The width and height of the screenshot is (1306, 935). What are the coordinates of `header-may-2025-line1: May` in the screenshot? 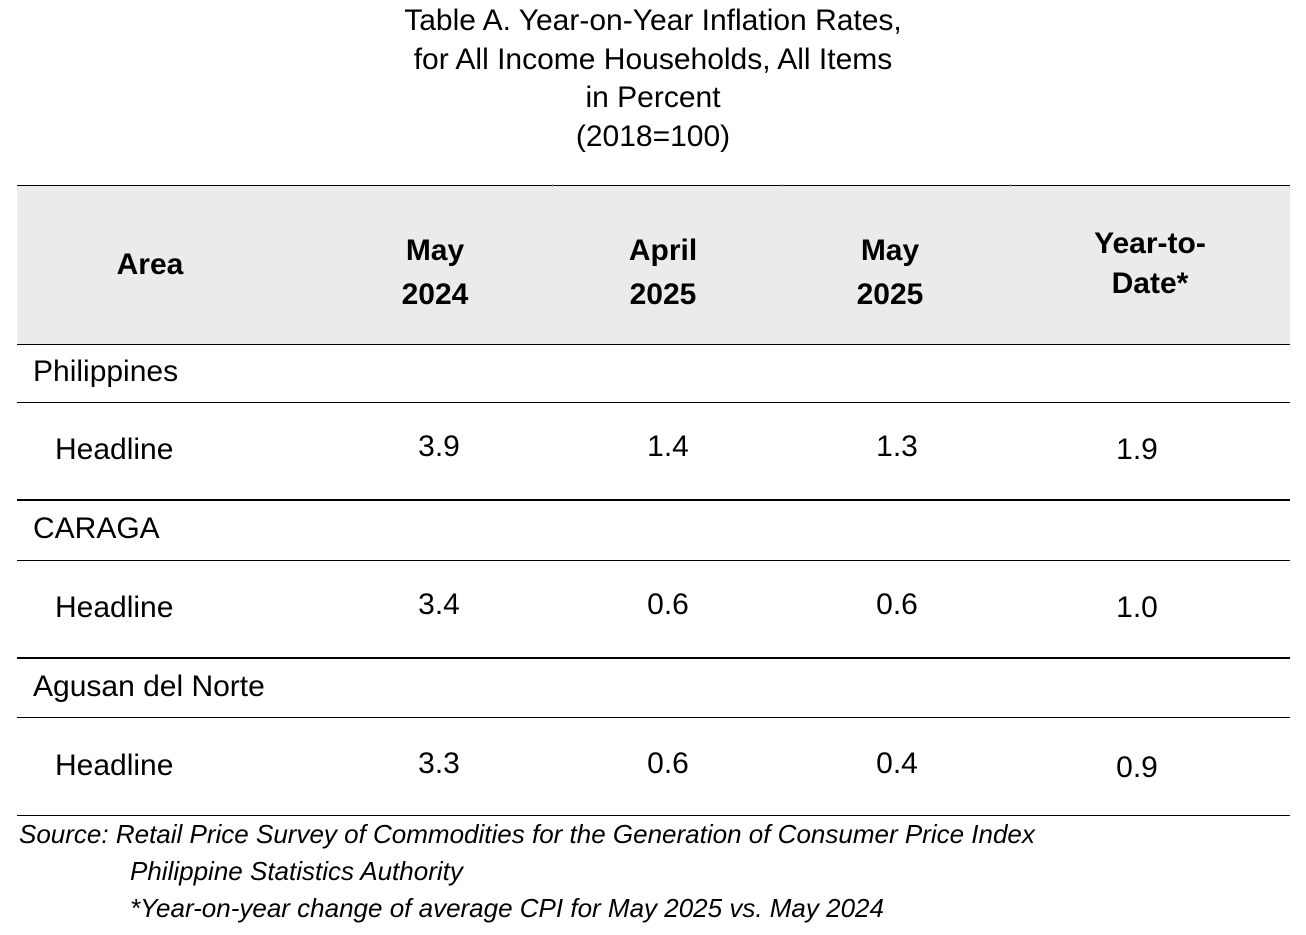 It's located at (890, 250).